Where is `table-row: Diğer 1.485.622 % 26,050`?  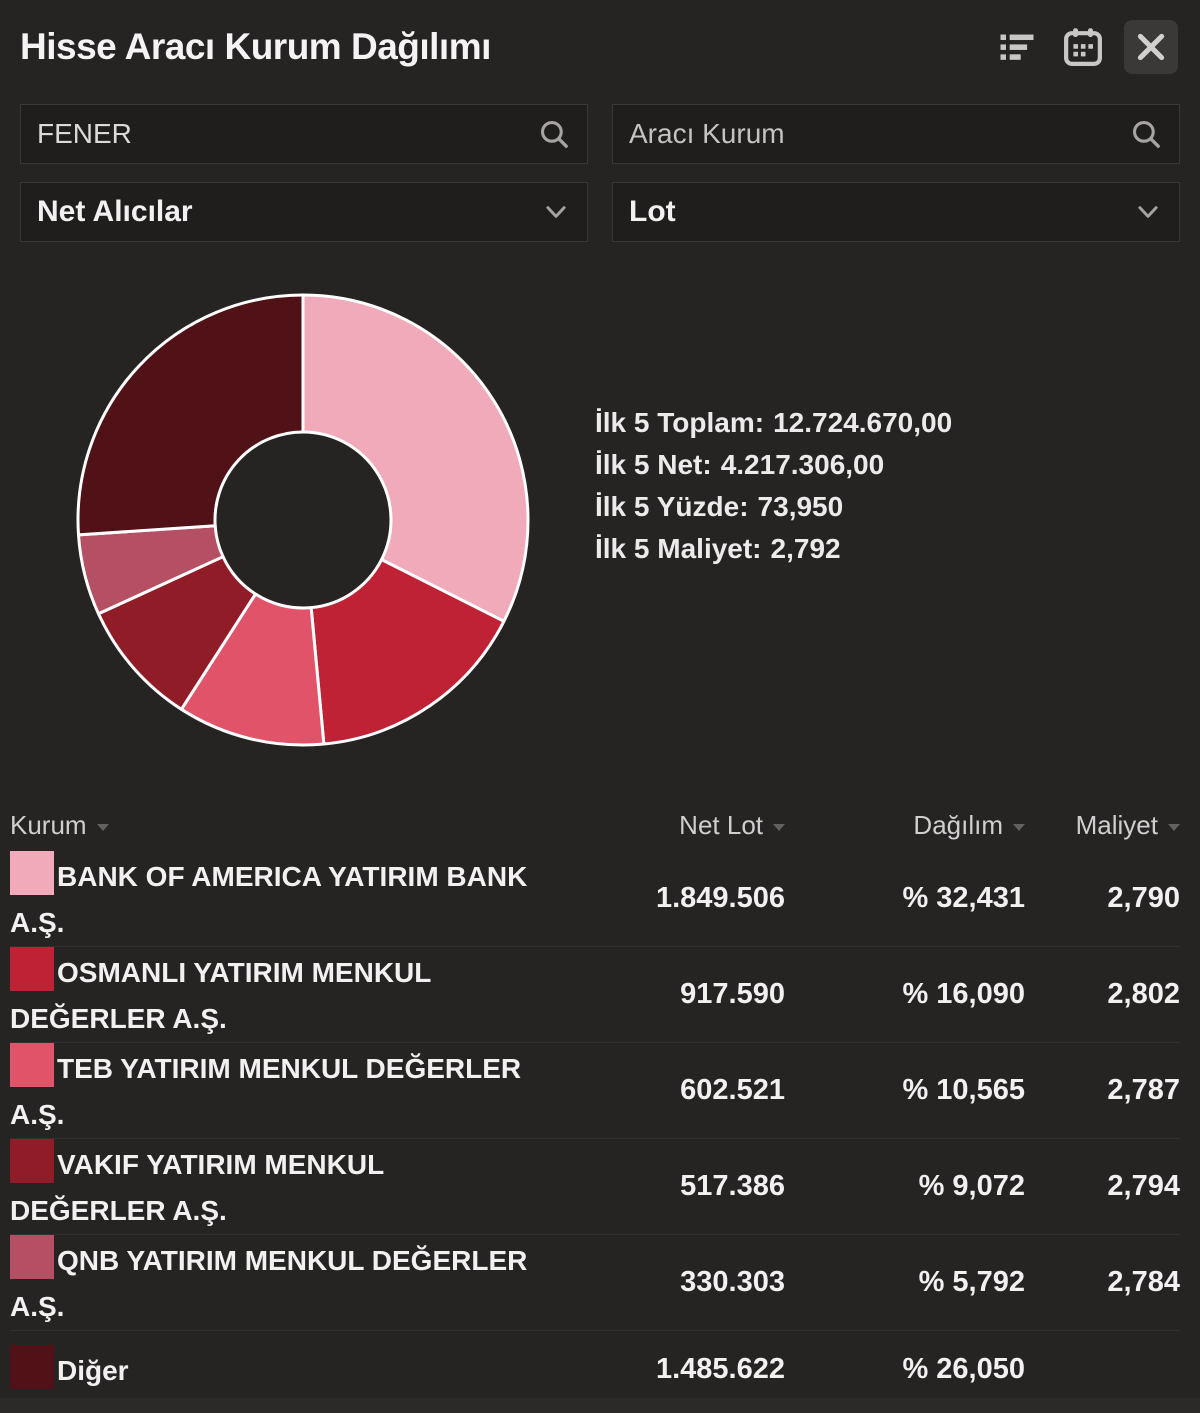
table-row: Diğer 1.485.622 % 26,050 is located at coordinates (595, 1368).